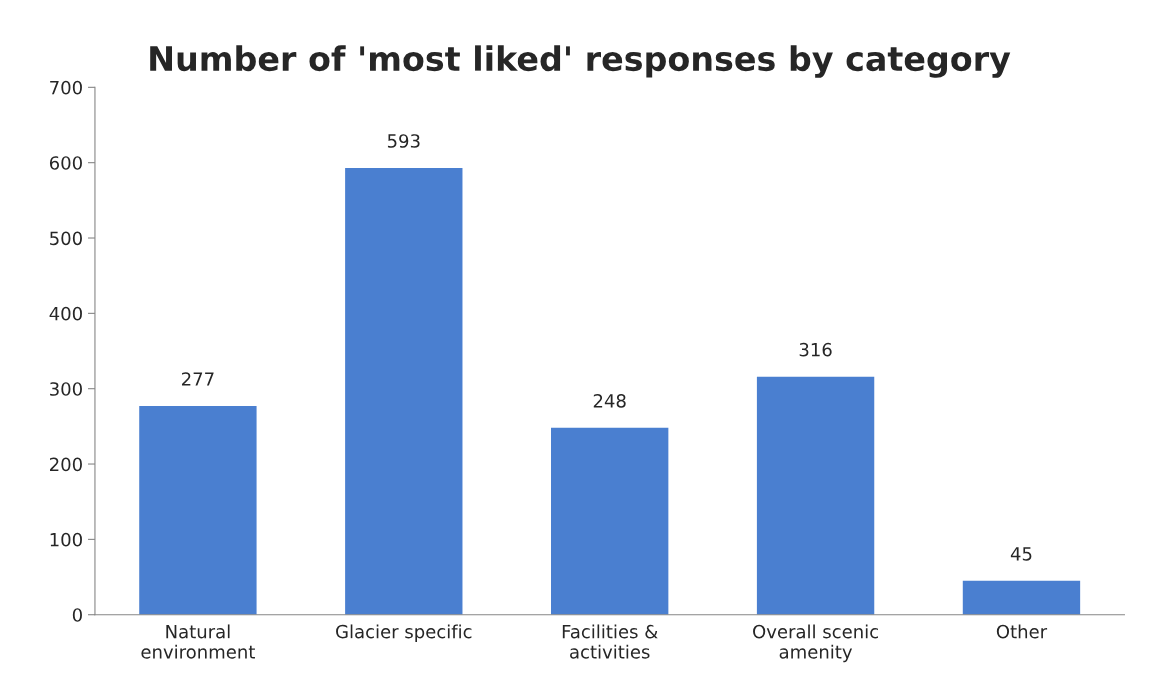 The height and width of the screenshot is (677, 1158). What do you see at coordinates (66, 87) in the screenshot?
I see `y-tick-label: 700` at bounding box center [66, 87].